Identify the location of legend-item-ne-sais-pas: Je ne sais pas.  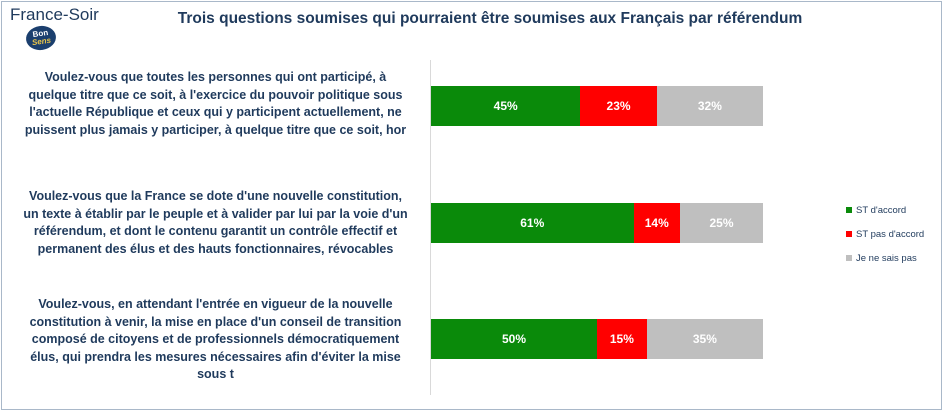
(885, 258).